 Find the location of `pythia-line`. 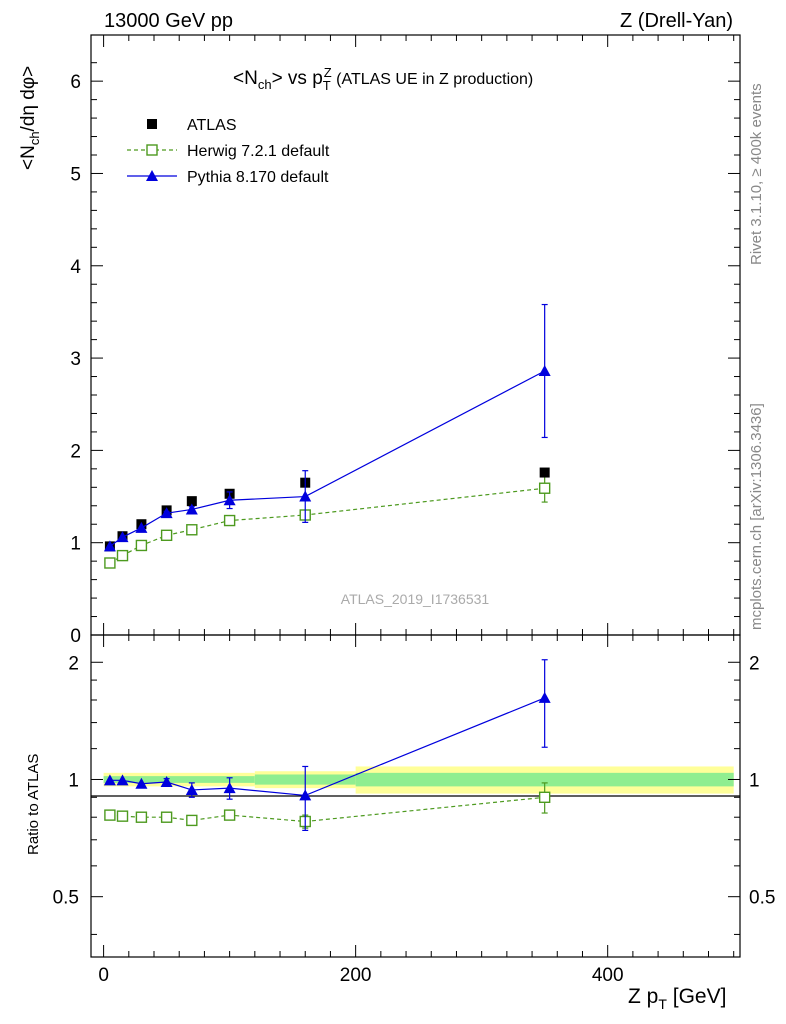

pythia-line is located at coordinates (327, 458).